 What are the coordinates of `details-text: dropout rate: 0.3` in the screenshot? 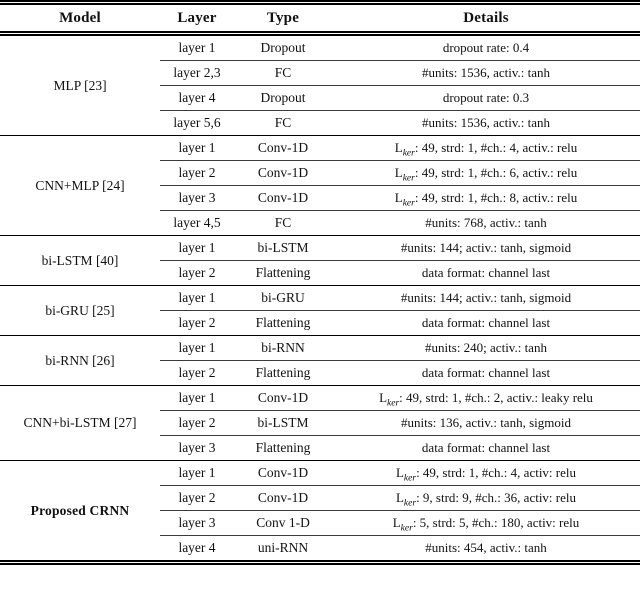 It's located at (486, 97).